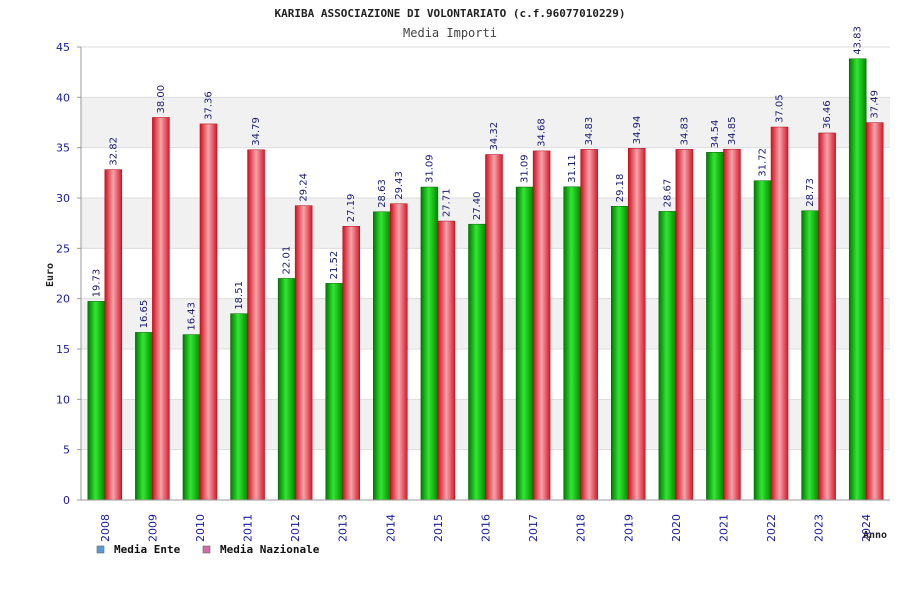 The width and height of the screenshot is (900, 600). I want to click on grid-band, so click(485, 72).